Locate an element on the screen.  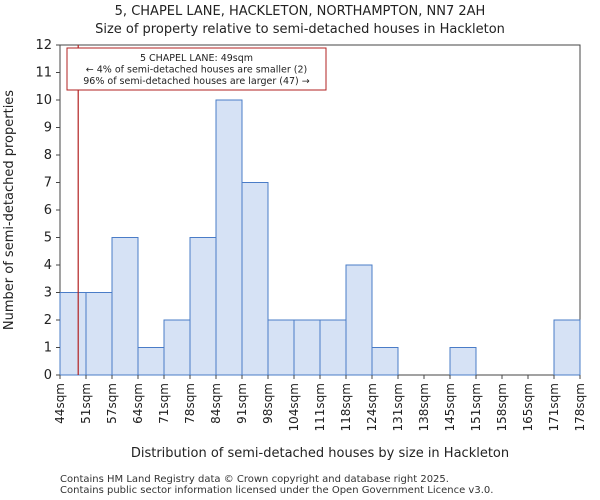
x-tick-label: 57sqm is located at coordinates (112, 403).